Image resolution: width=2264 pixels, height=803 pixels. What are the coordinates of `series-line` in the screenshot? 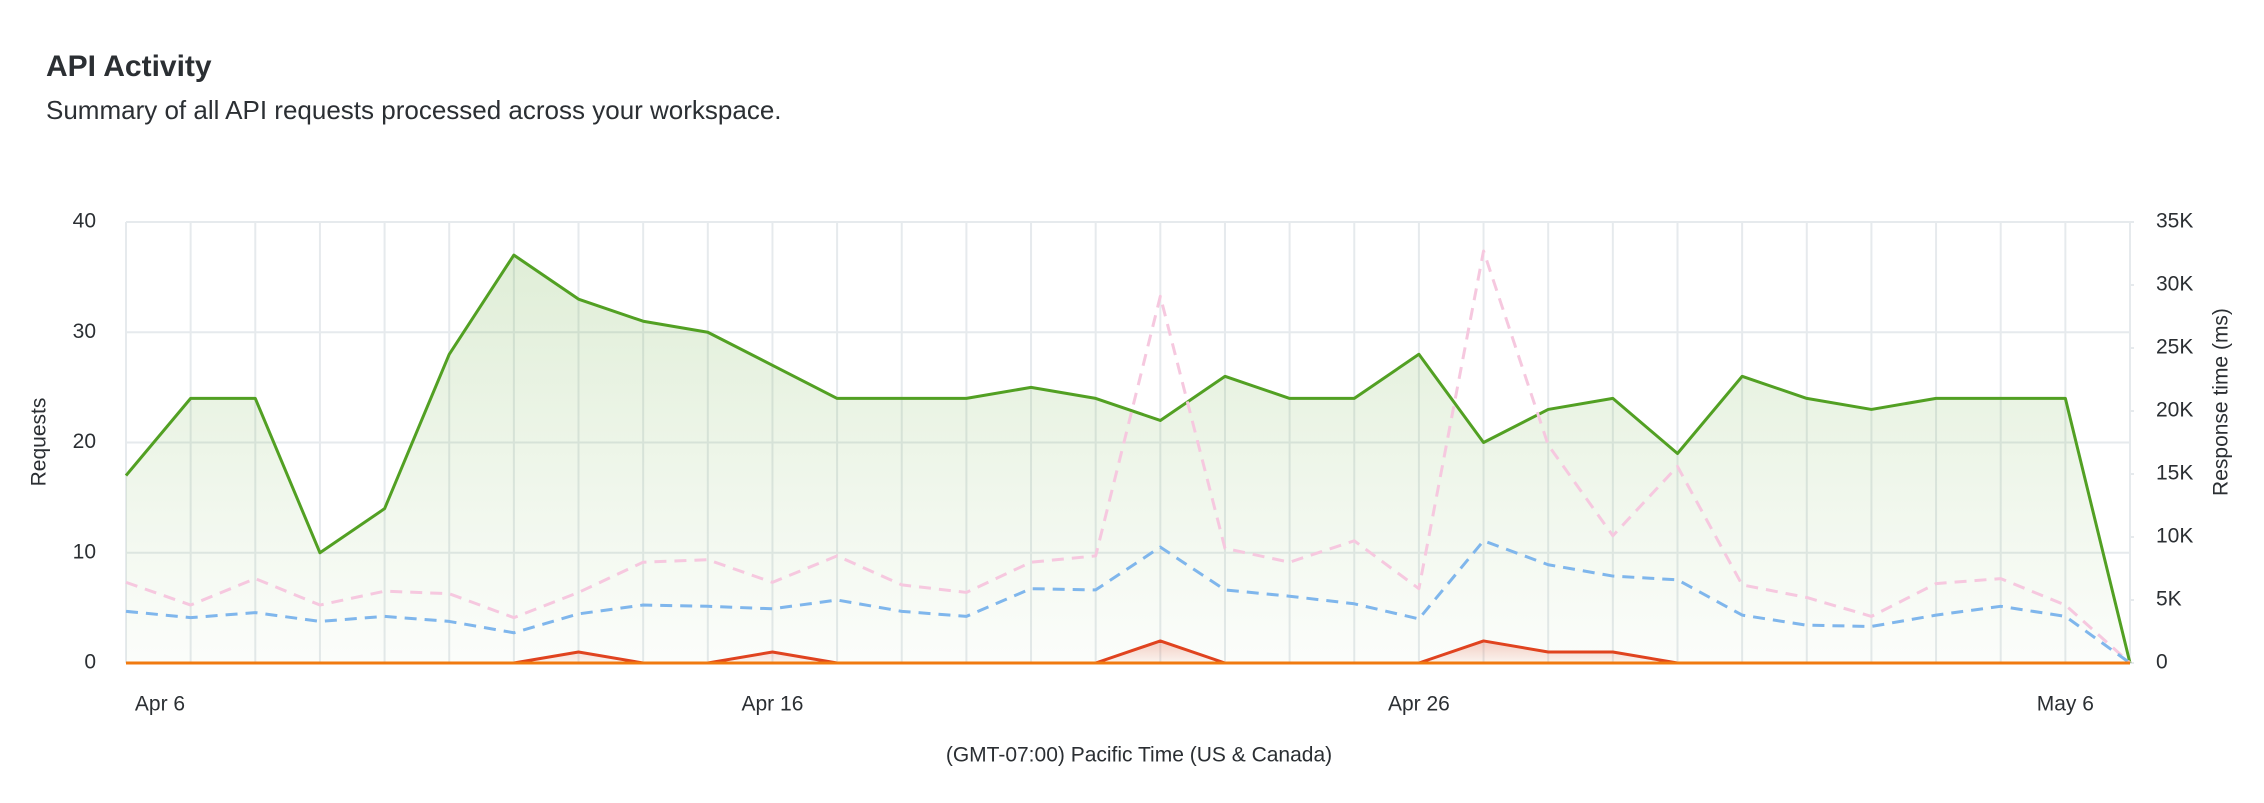 It's located at (1128, 602).